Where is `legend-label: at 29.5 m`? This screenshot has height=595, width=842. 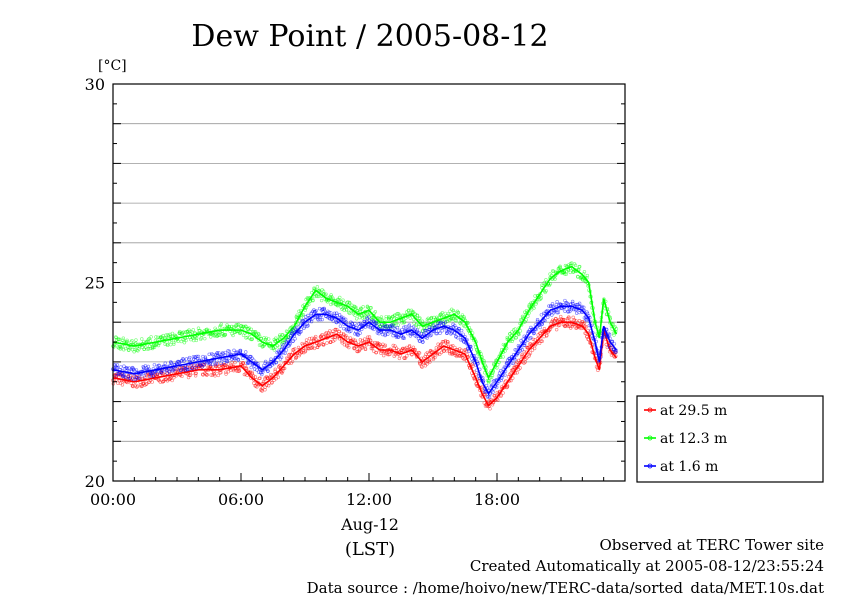 legend-label: at 29.5 m is located at coordinates (693, 411).